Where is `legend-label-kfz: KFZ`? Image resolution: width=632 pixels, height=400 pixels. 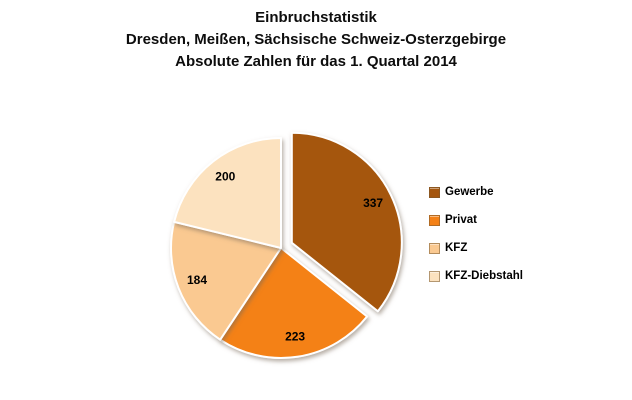 legend-label-kfz: KFZ is located at coordinates (456, 248).